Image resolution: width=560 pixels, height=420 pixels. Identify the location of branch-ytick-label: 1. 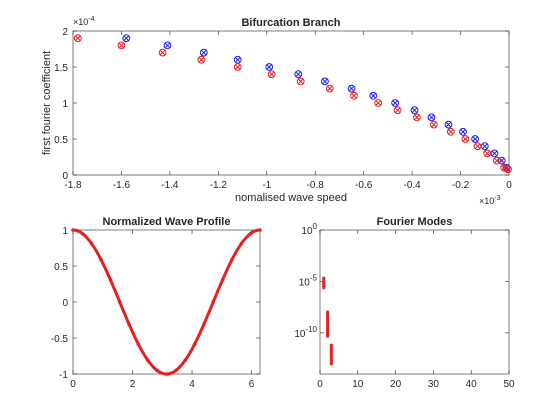
(65, 104).